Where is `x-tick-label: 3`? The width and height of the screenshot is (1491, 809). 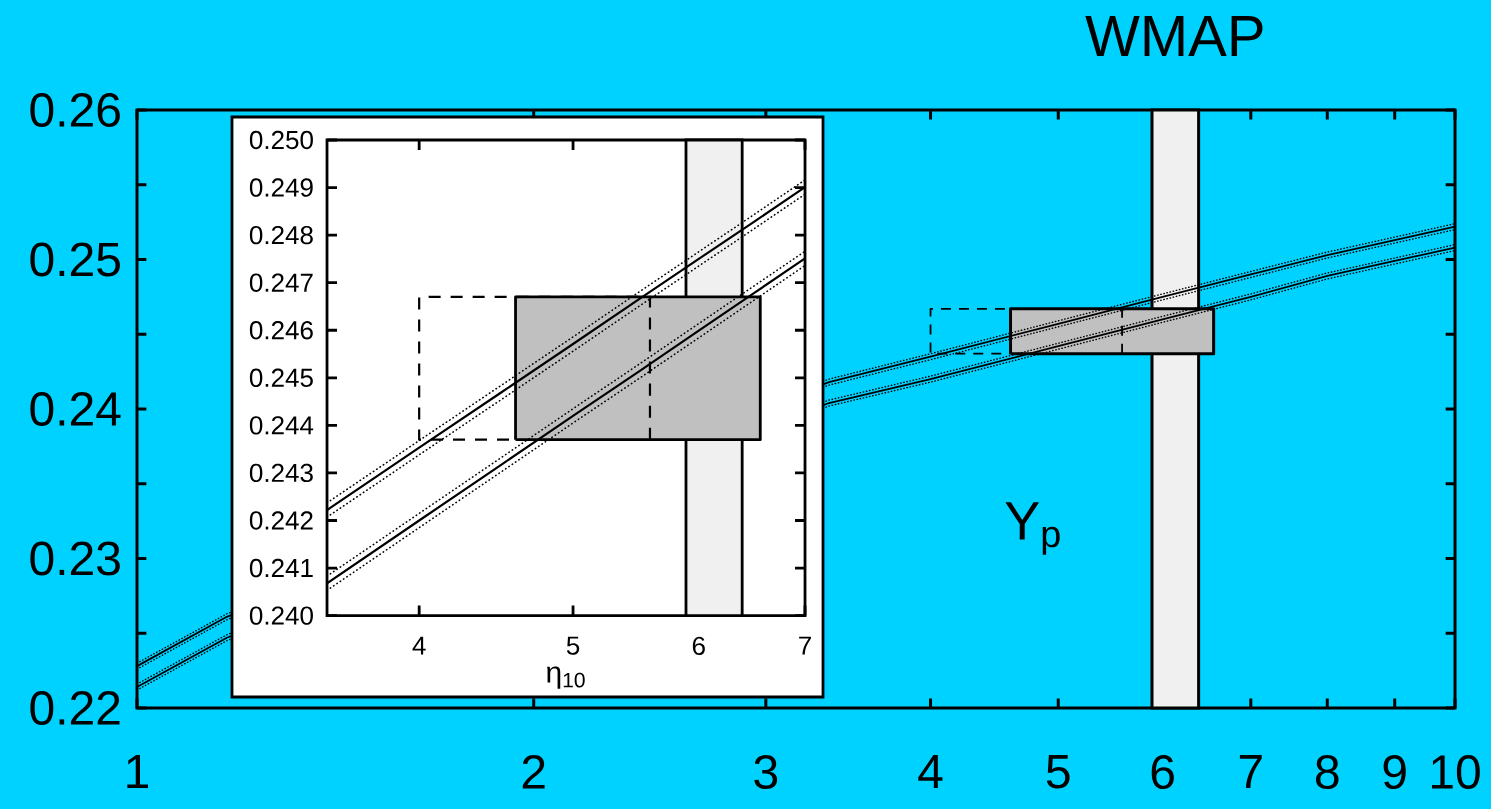
x-tick-label: 3 is located at coordinates (766, 772).